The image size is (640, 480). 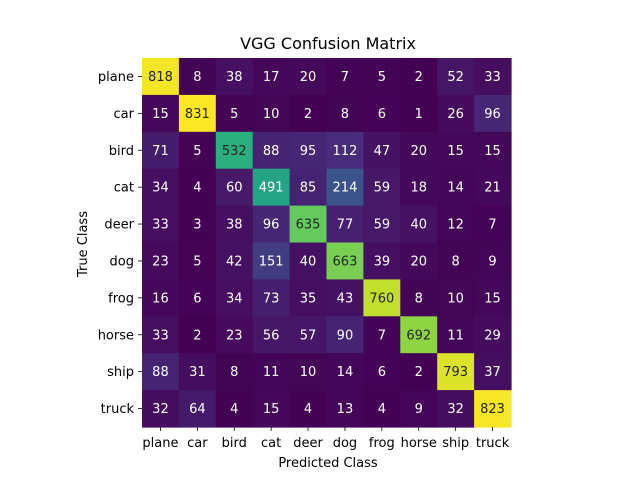 What do you see at coordinates (418, 261) in the screenshot?
I see `cell-value-label: 20` at bounding box center [418, 261].